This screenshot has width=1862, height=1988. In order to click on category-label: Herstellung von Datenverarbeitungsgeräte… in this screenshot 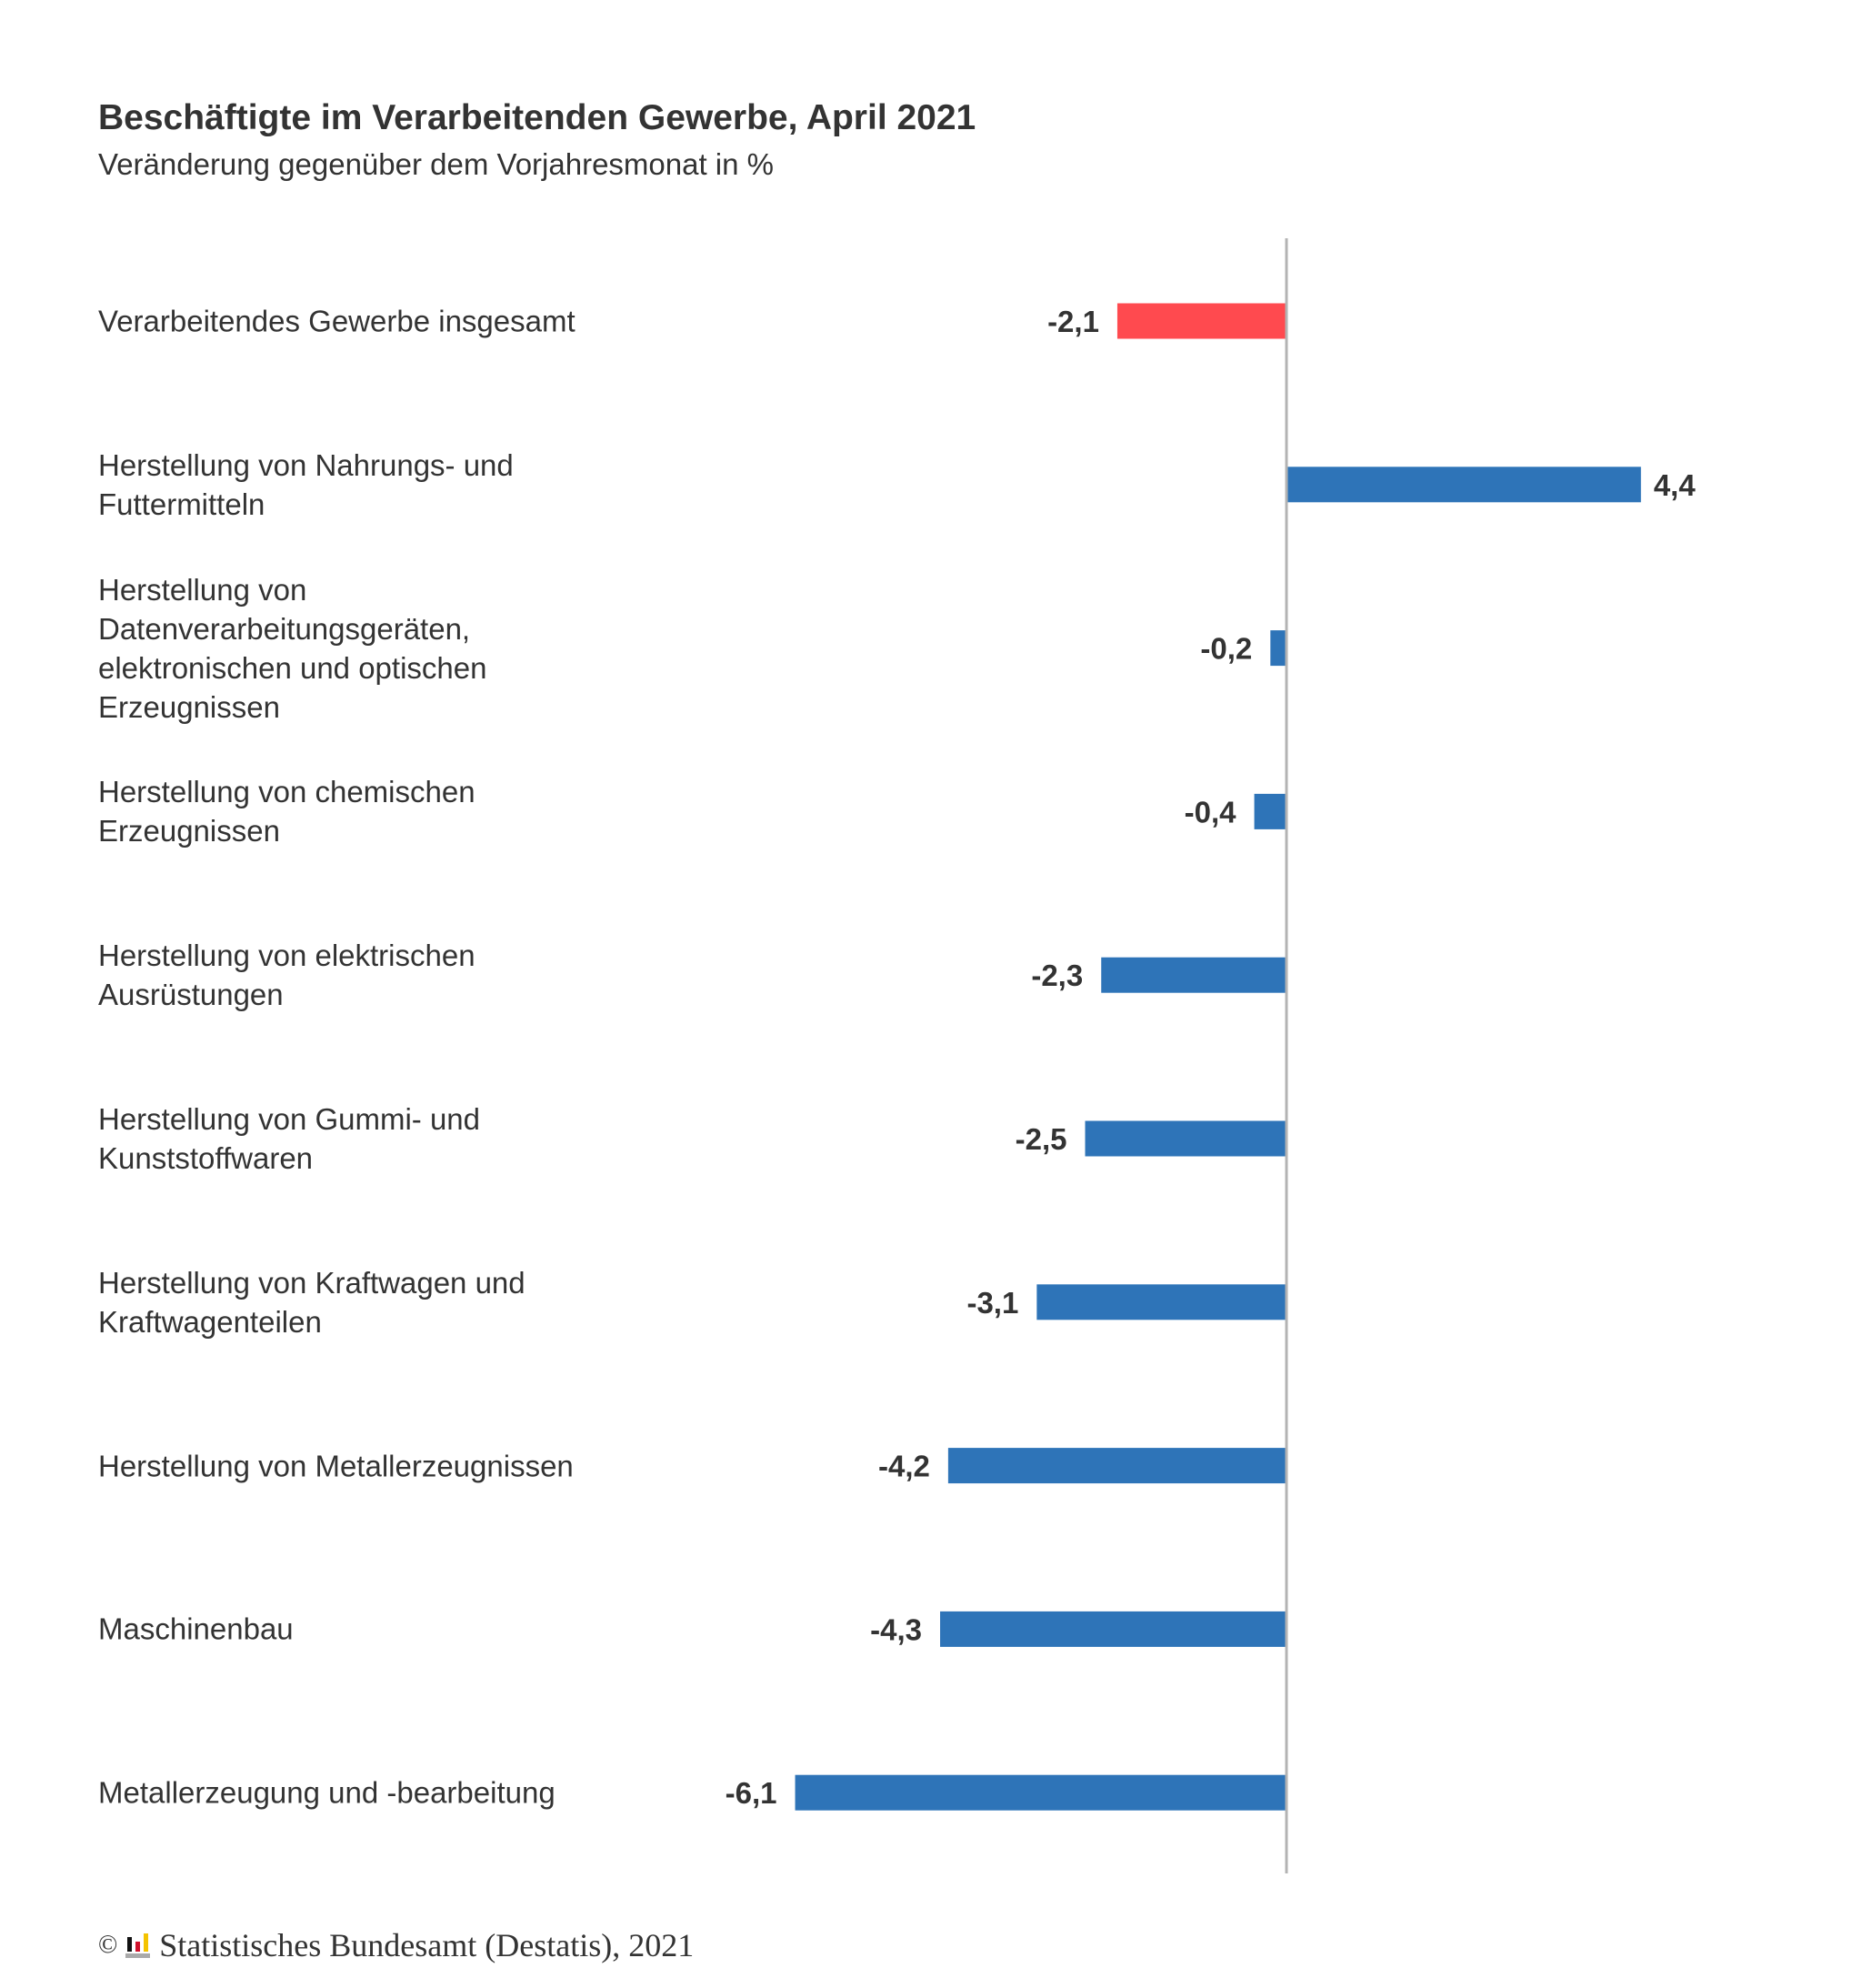, I will do `click(292, 648)`.